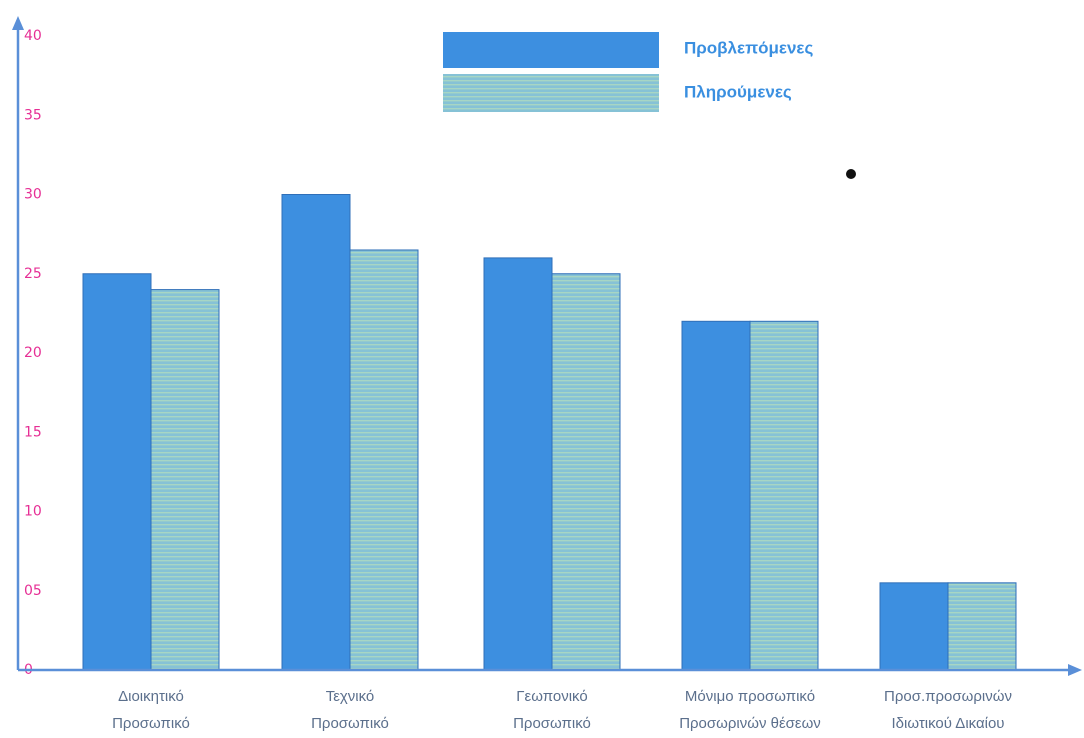  What do you see at coordinates (151, 696) in the screenshot?
I see `x-tick-label: Διοικητικό` at bounding box center [151, 696].